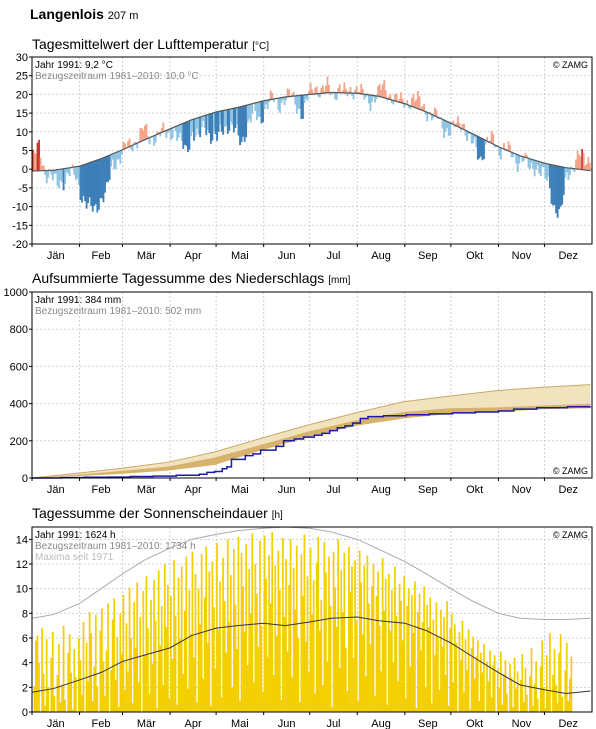 The width and height of the screenshot is (596, 729). Describe the element at coordinates (381, 256) in the screenshot. I see `temperature-month-label: Aug` at that location.